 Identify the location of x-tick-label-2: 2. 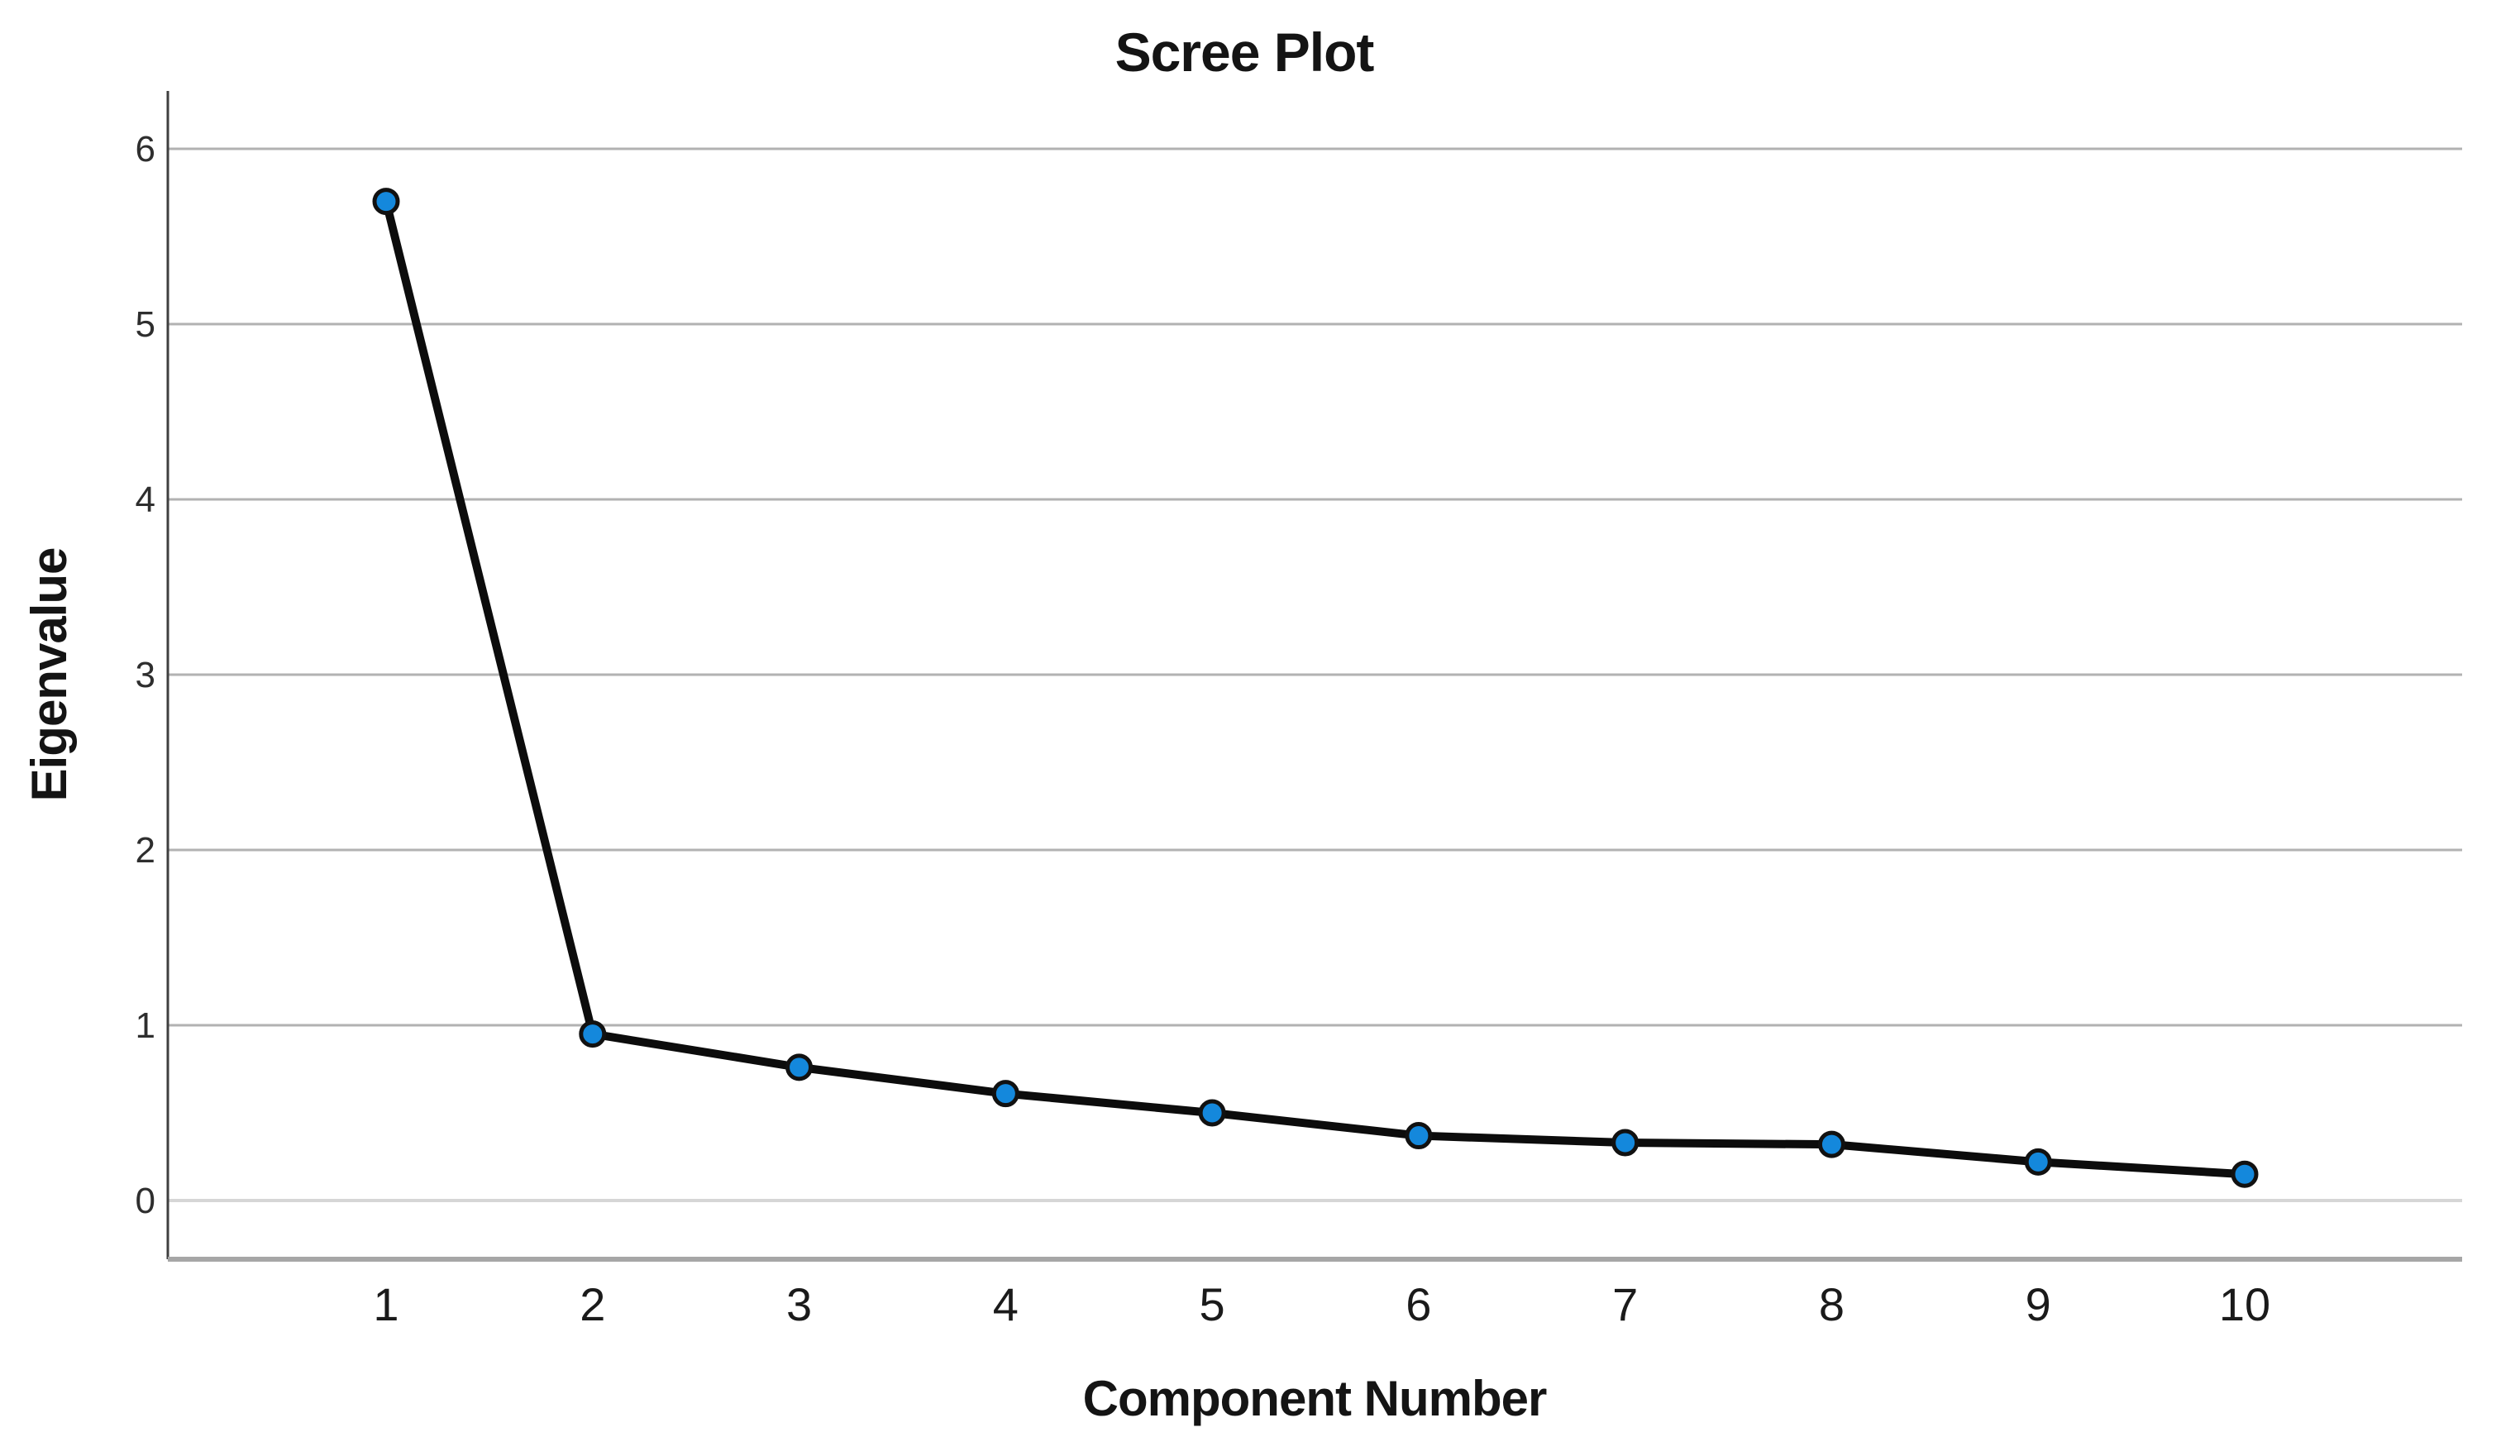
(592, 1304).